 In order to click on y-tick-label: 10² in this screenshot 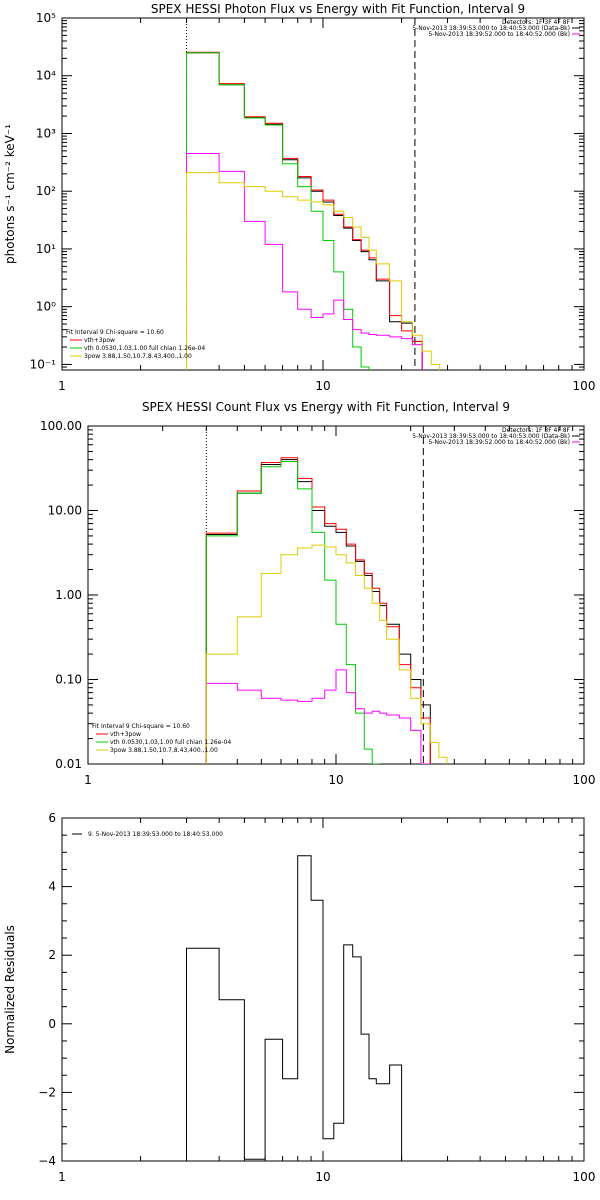, I will do `click(46, 191)`.